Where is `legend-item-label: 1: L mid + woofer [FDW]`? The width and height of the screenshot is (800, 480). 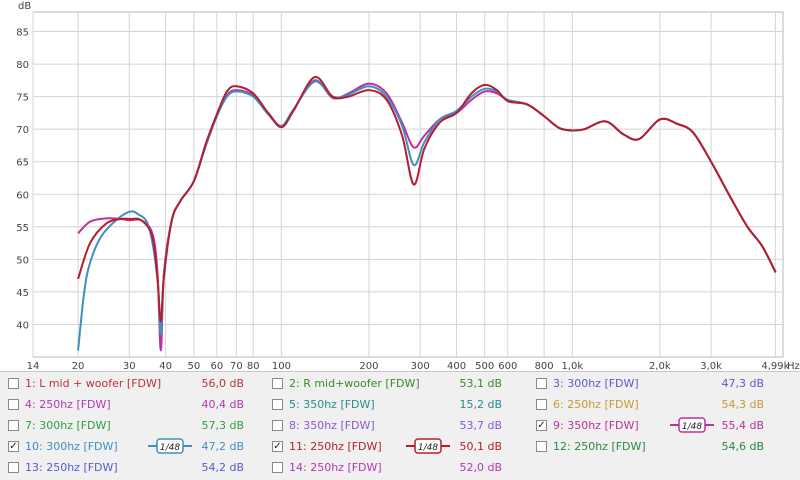 legend-item-label: 1: L mid + woofer [FDW] is located at coordinates (93, 383).